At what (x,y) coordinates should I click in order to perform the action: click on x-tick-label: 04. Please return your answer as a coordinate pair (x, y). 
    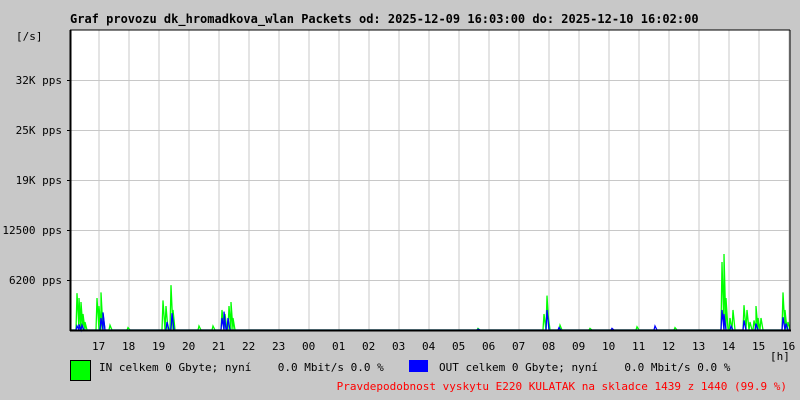
    Looking at the image, I should click on (429, 346).